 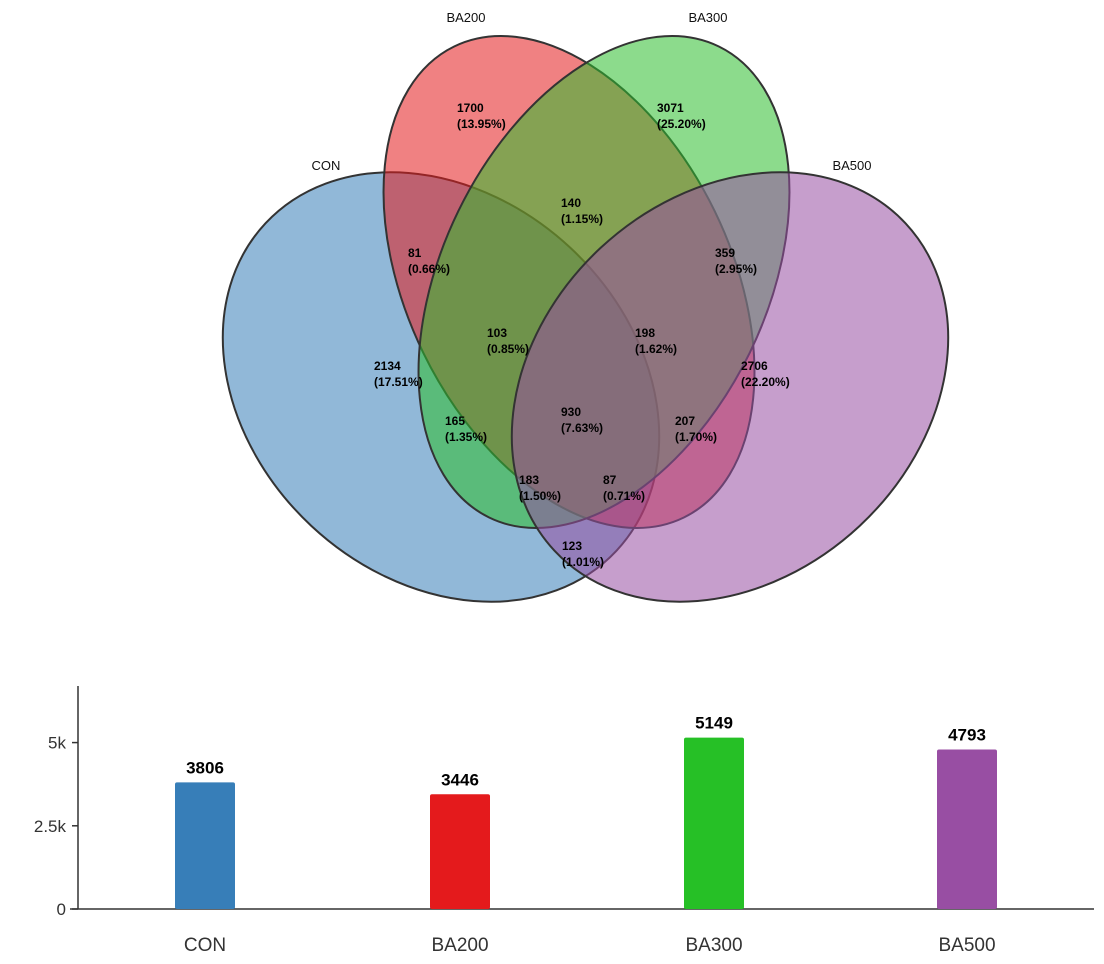 I want to click on bar-ba200, so click(x=460, y=851).